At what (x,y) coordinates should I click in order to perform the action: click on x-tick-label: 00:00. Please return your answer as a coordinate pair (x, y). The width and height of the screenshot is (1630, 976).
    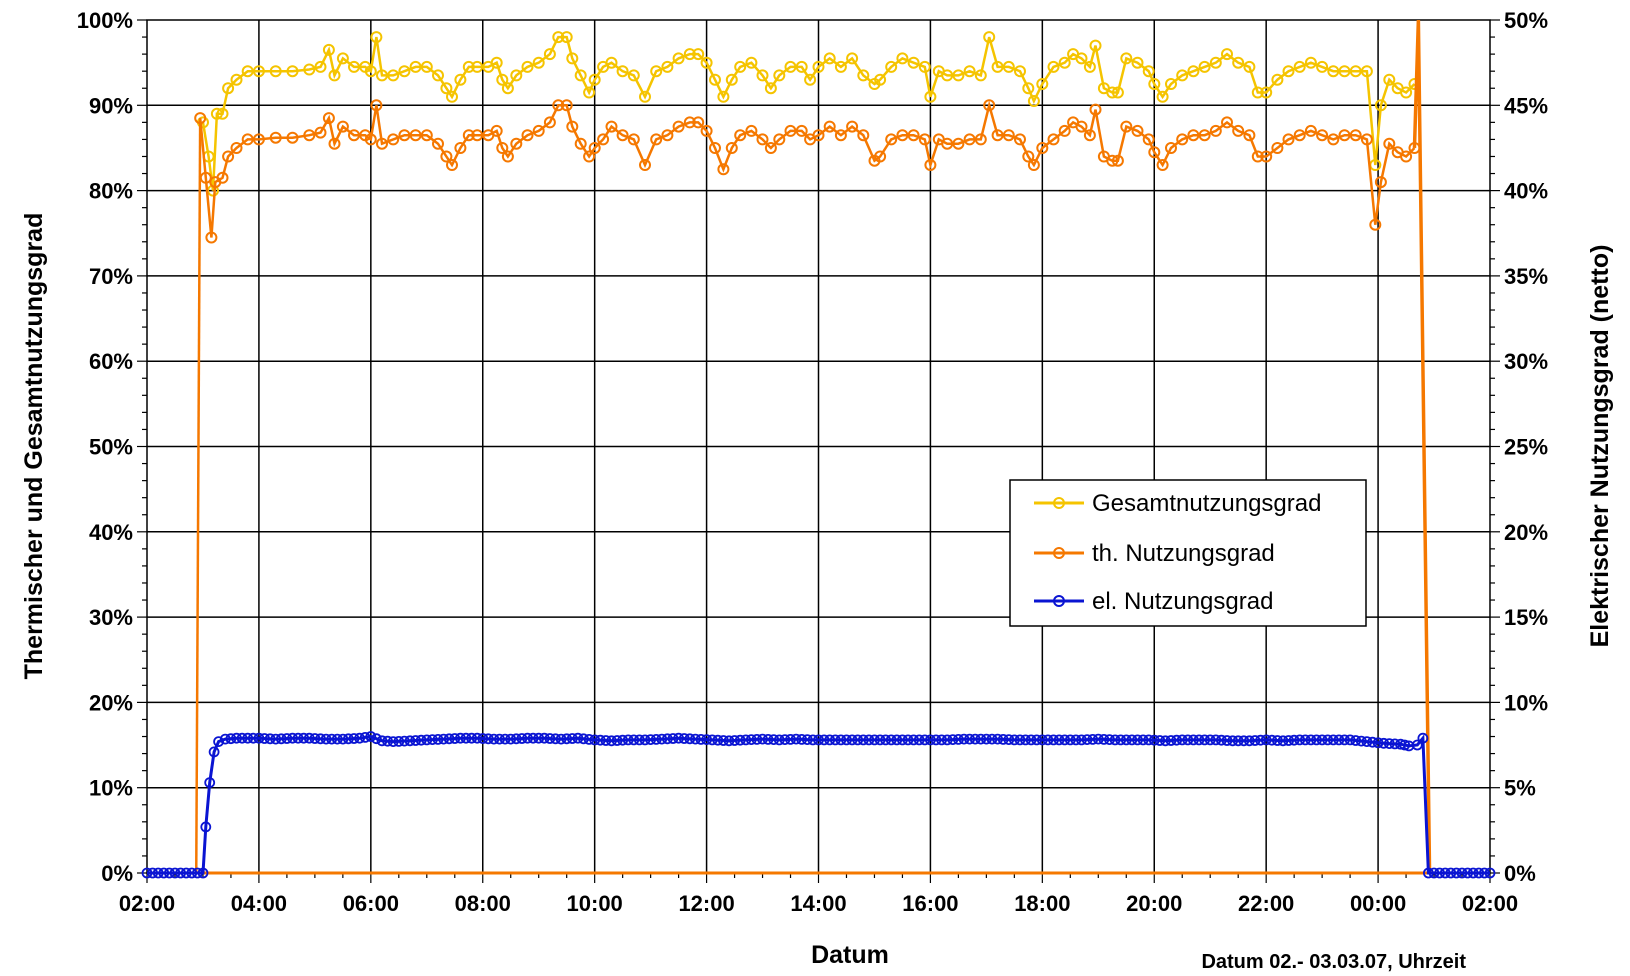
    Looking at the image, I should click on (1378, 903).